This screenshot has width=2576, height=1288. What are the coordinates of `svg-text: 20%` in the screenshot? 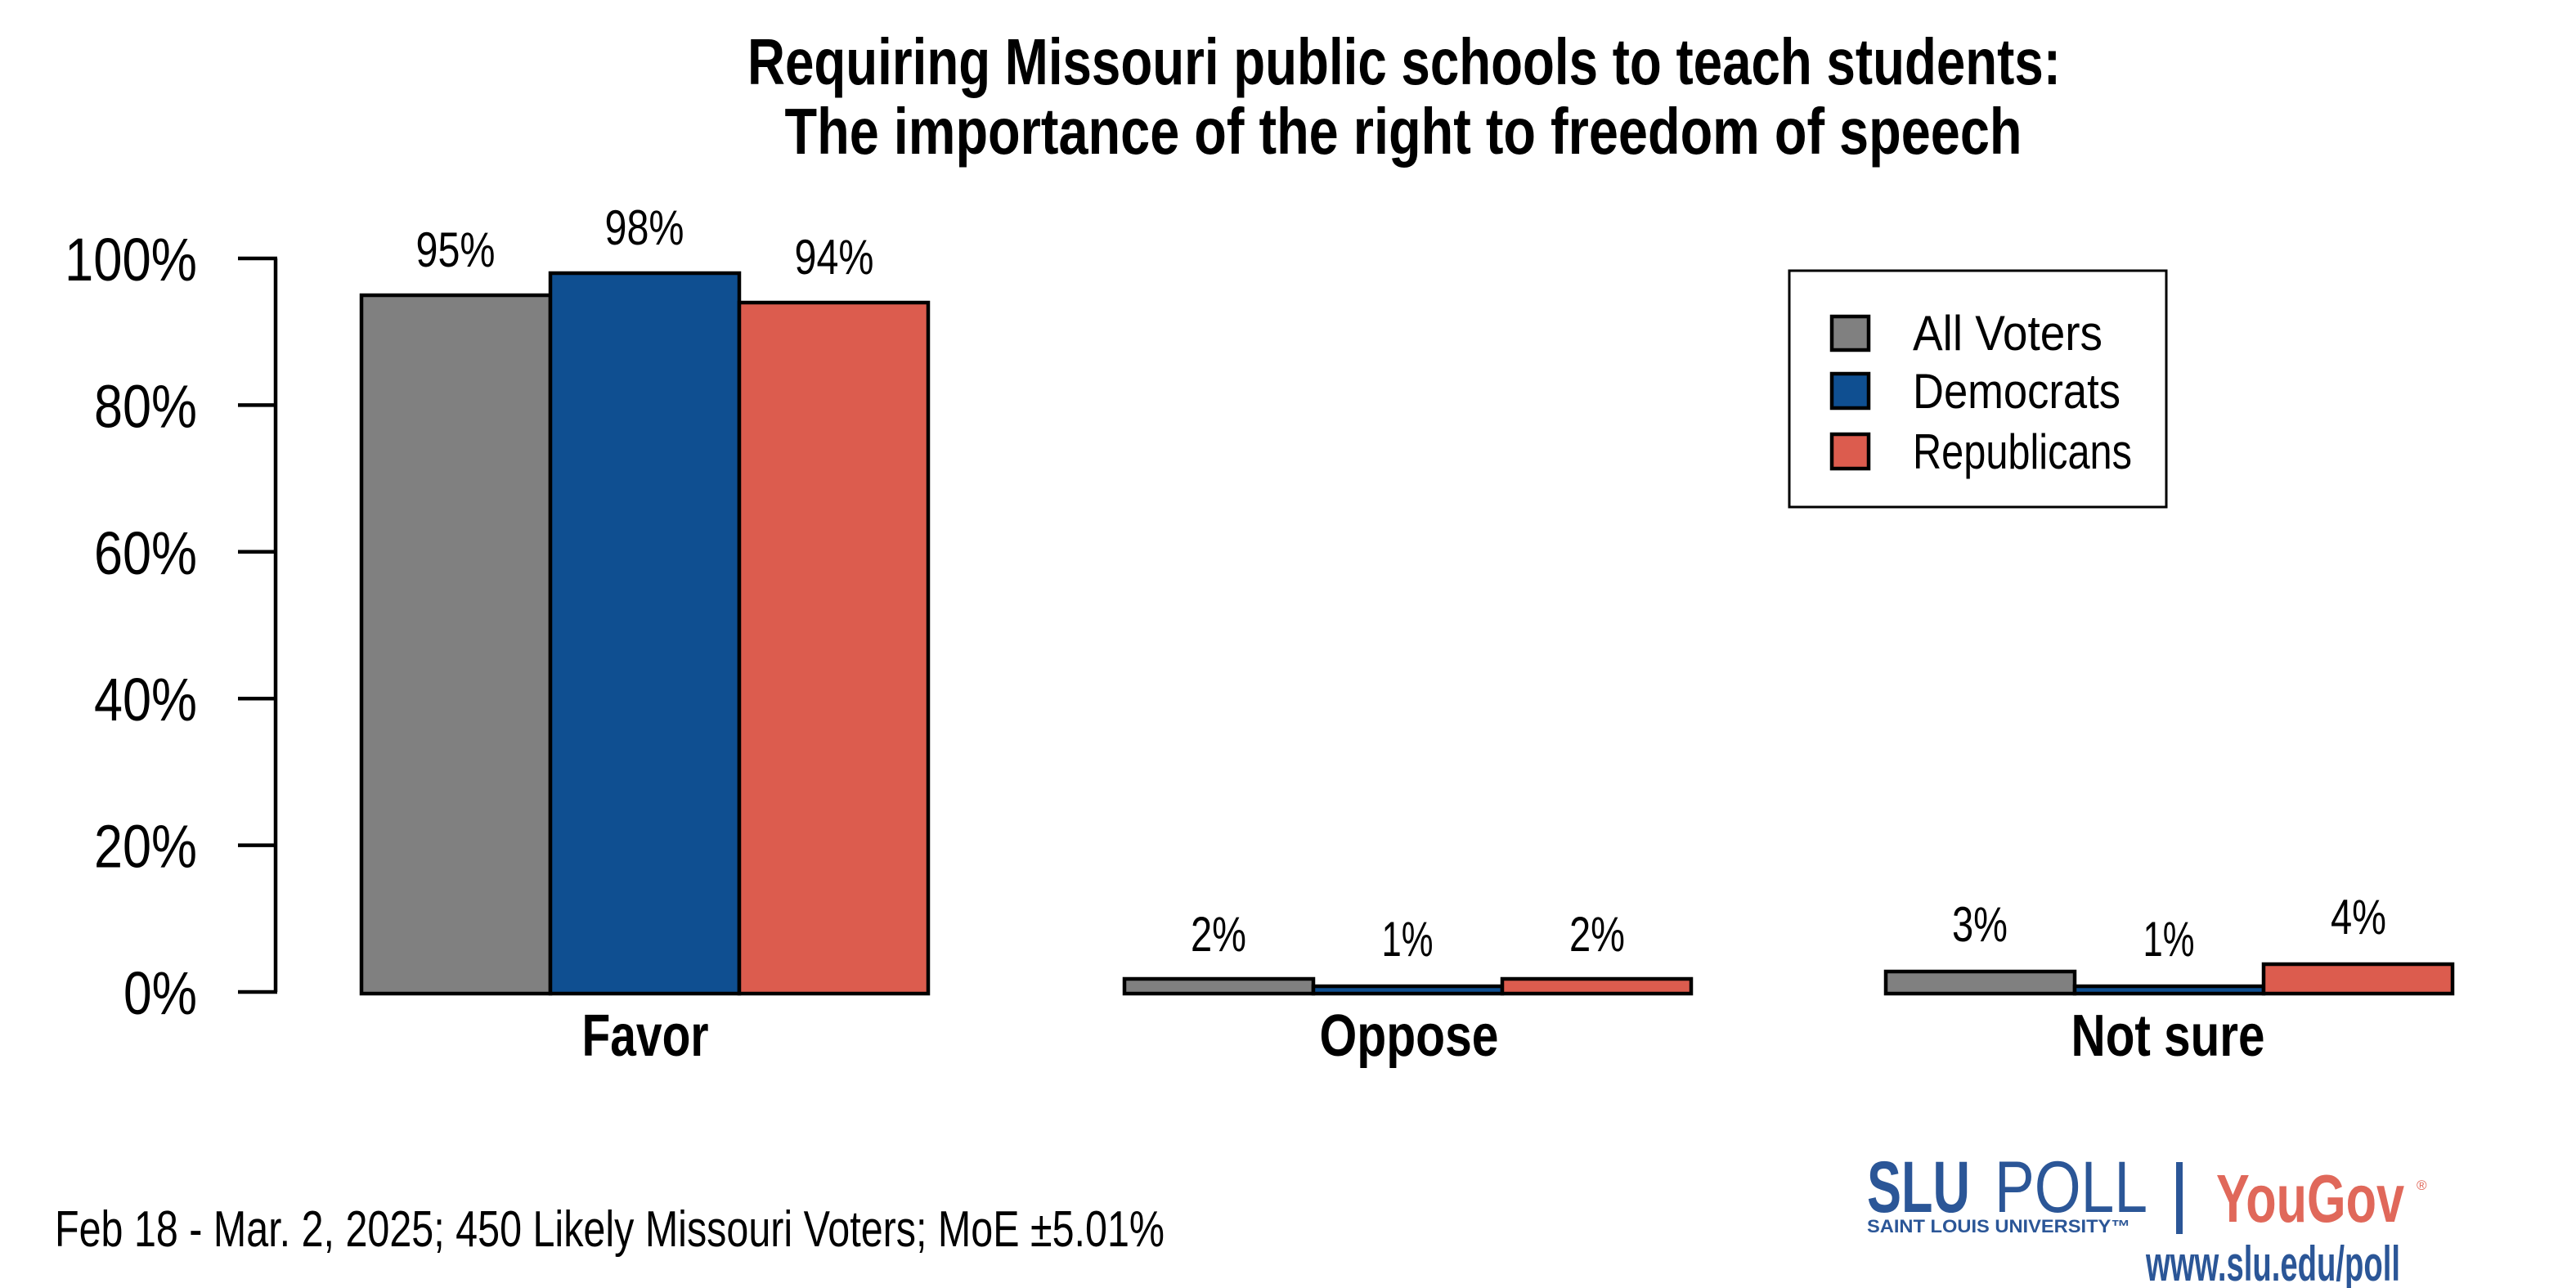 It's located at (145, 847).